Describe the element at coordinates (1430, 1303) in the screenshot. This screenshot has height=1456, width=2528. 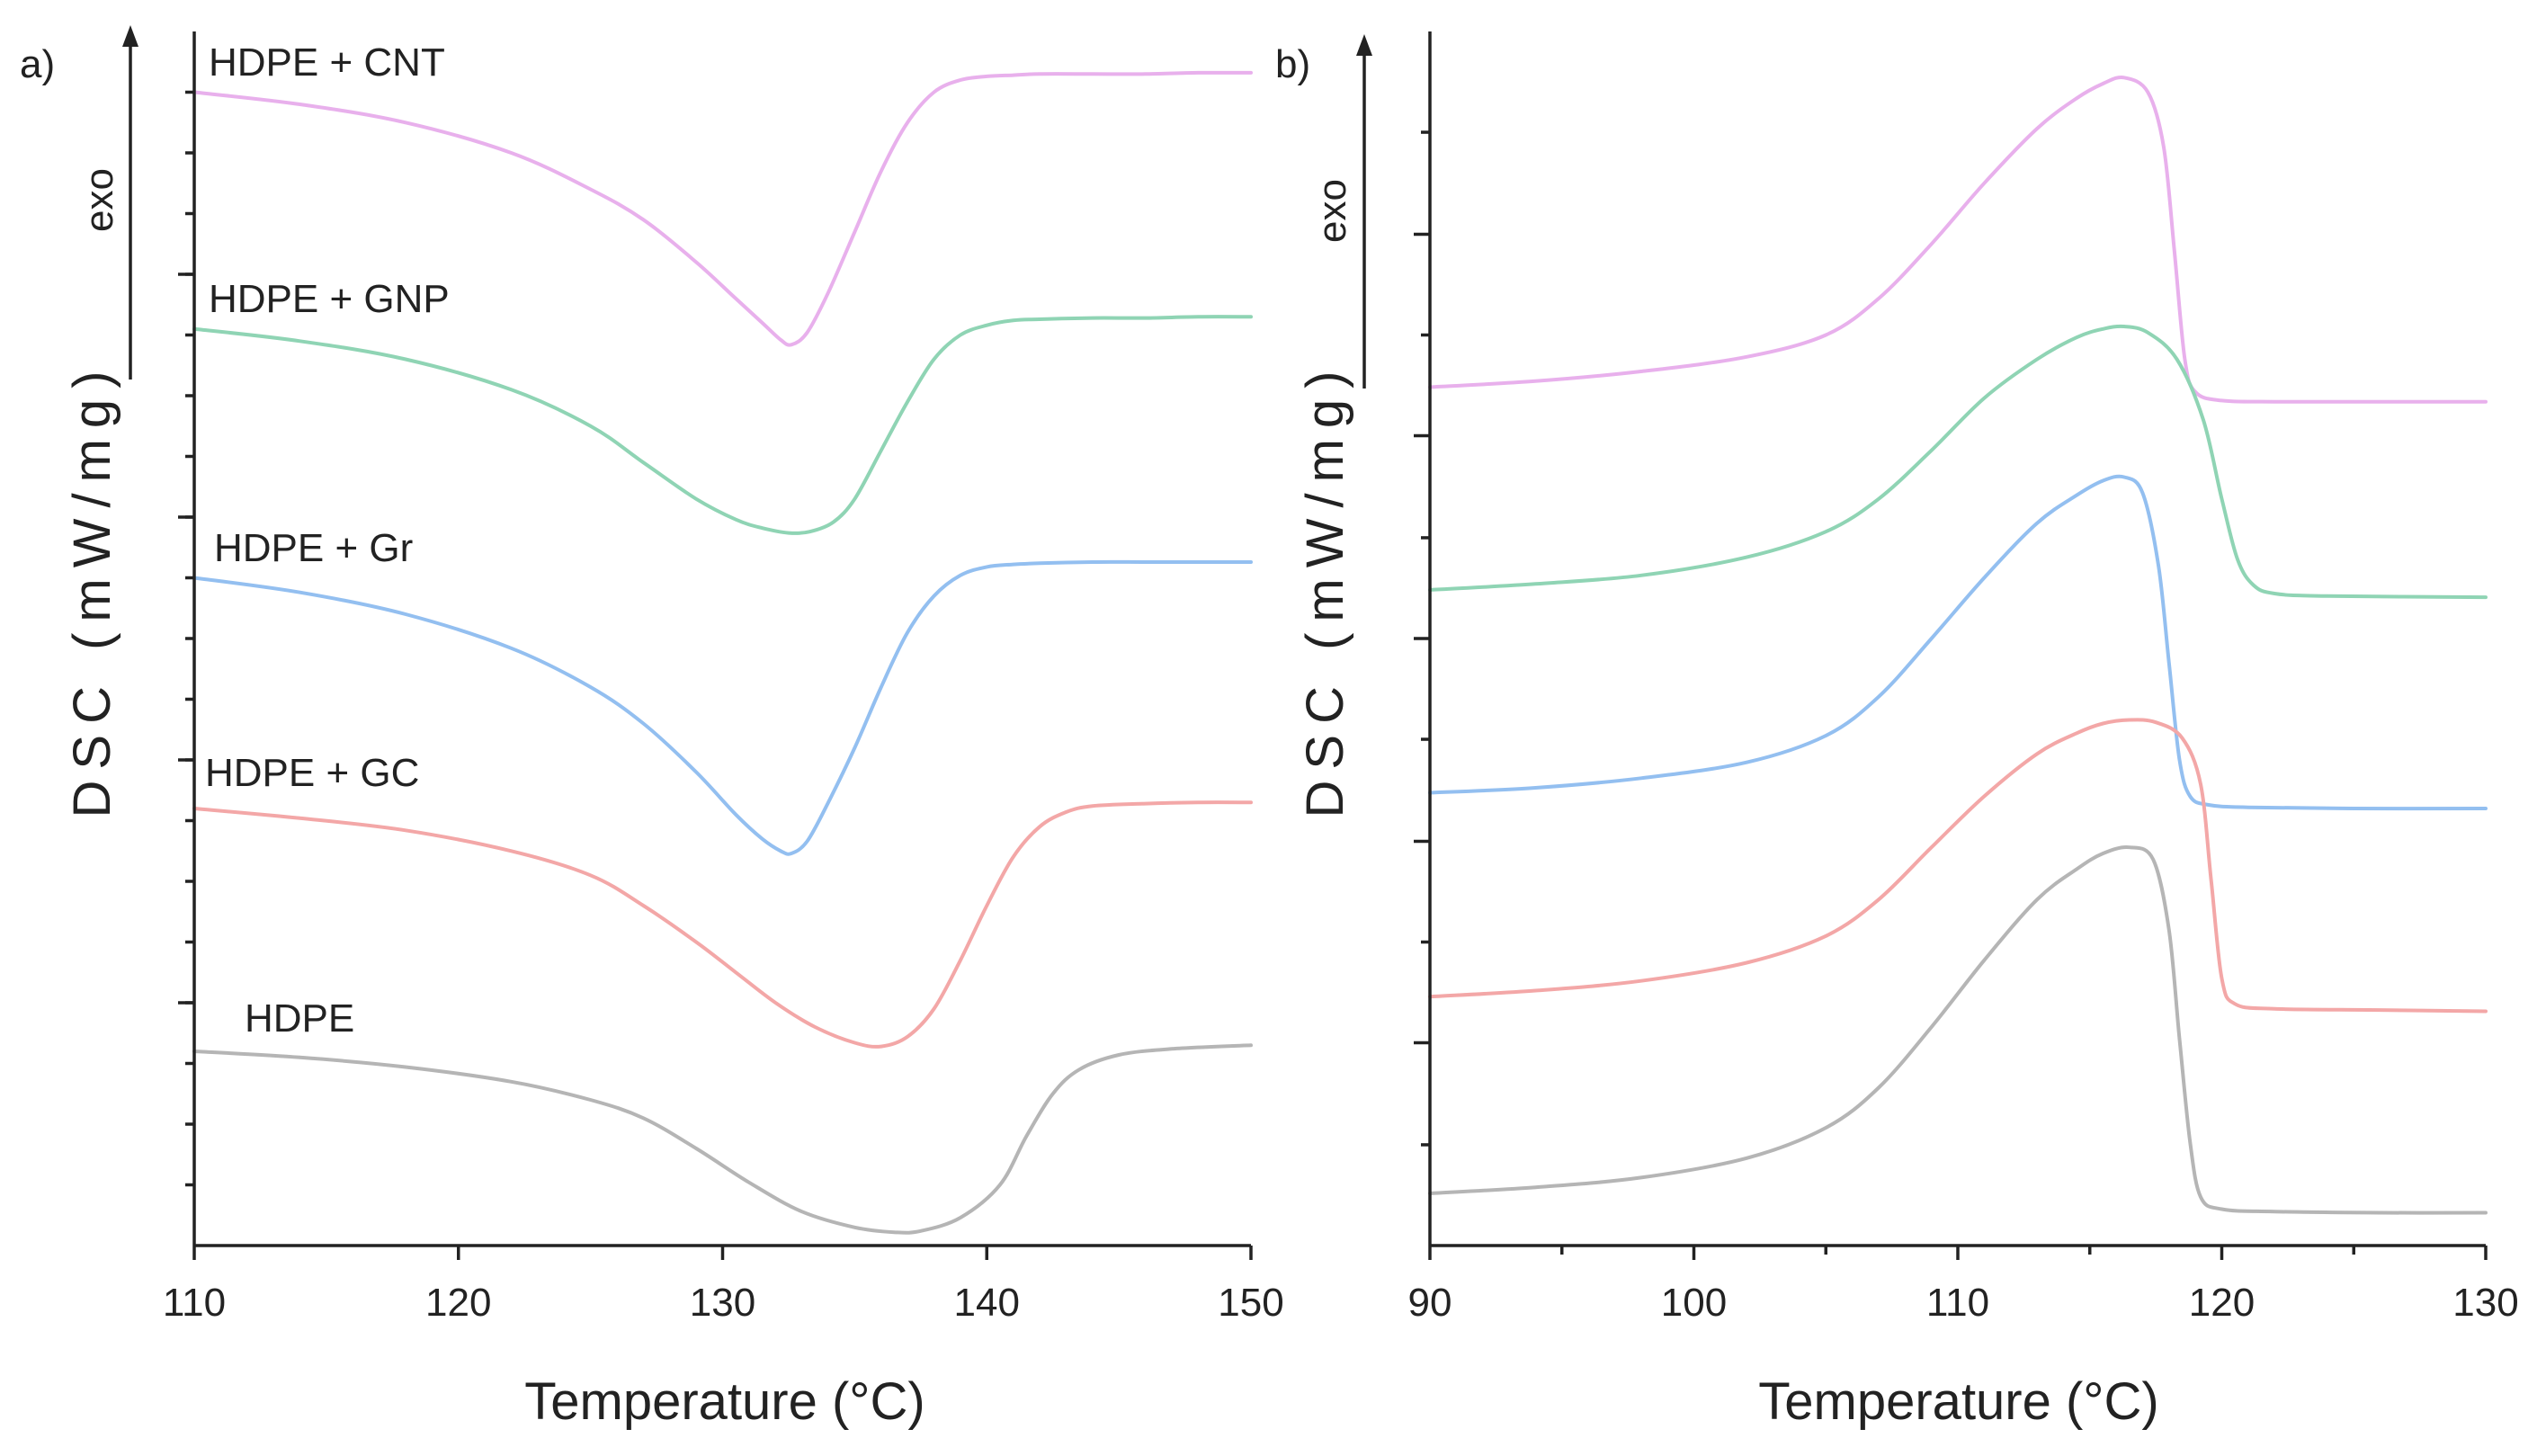
I see `panel-b-x-tick-label: 90` at that location.